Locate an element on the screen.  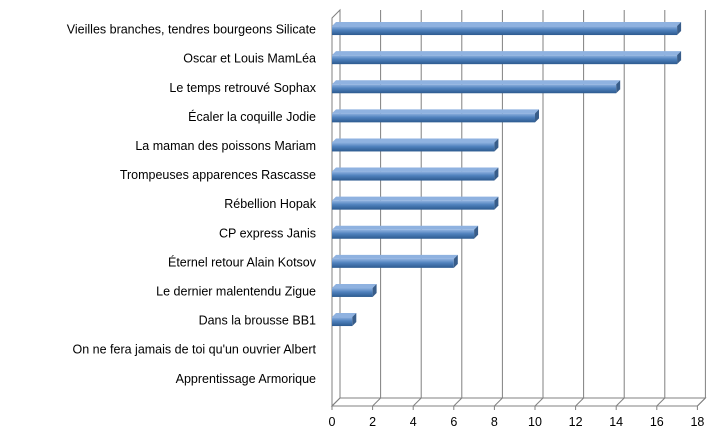
x-tick-label: 4 is located at coordinates (413, 422).